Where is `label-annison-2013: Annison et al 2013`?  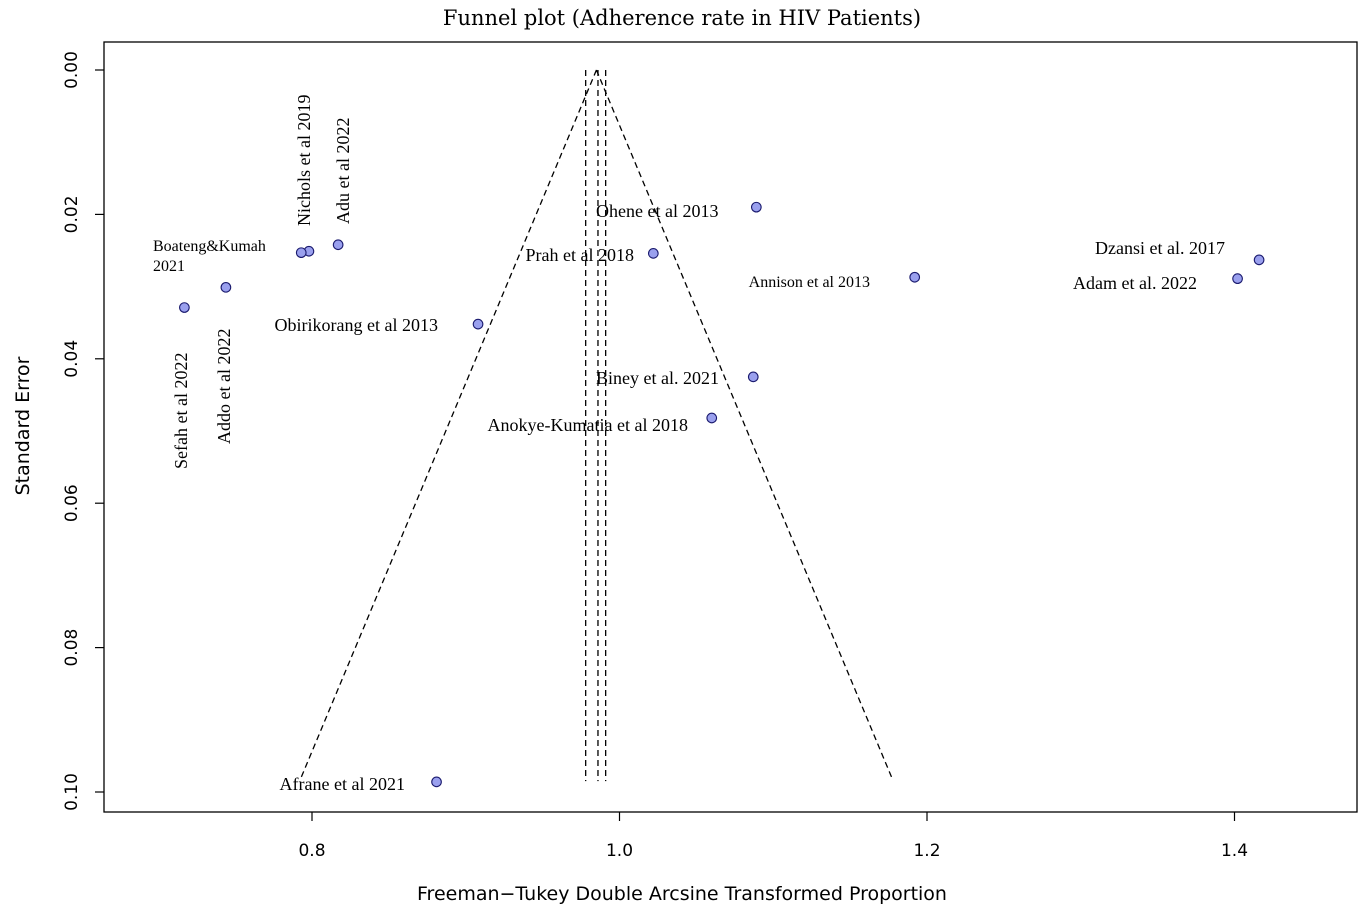 label-annison-2013: Annison et al 2013 is located at coordinates (809, 282).